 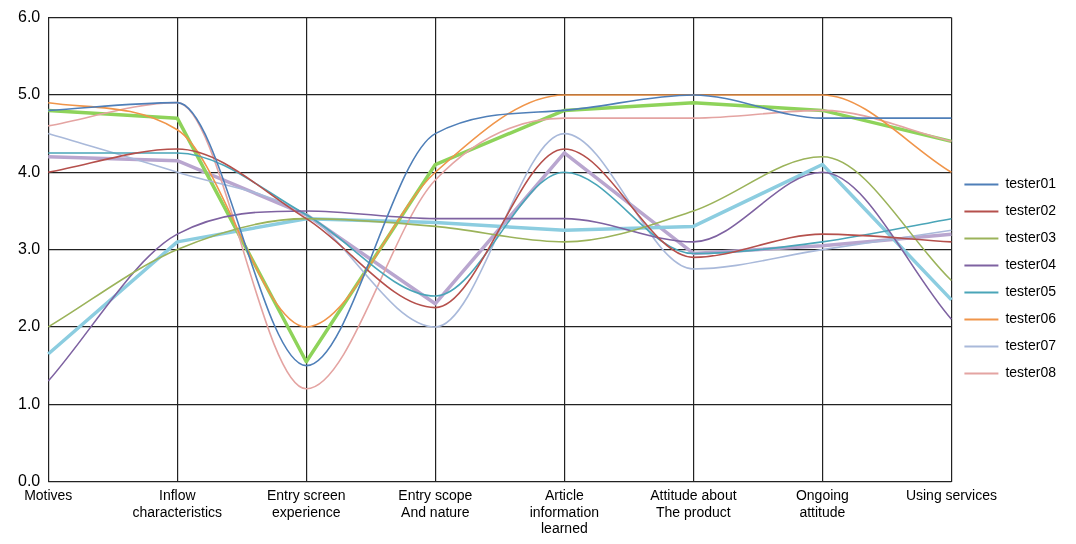 What do you see at coordinates (1031, 372) in the screenshot?
I see `legend-label: tester08` at bounding box center [1031, 372].